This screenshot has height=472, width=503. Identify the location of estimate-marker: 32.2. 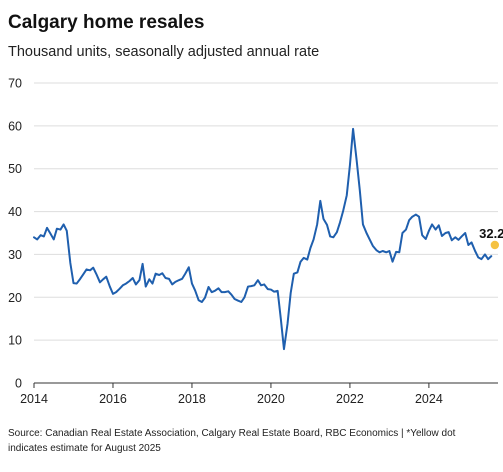
(491, 238).